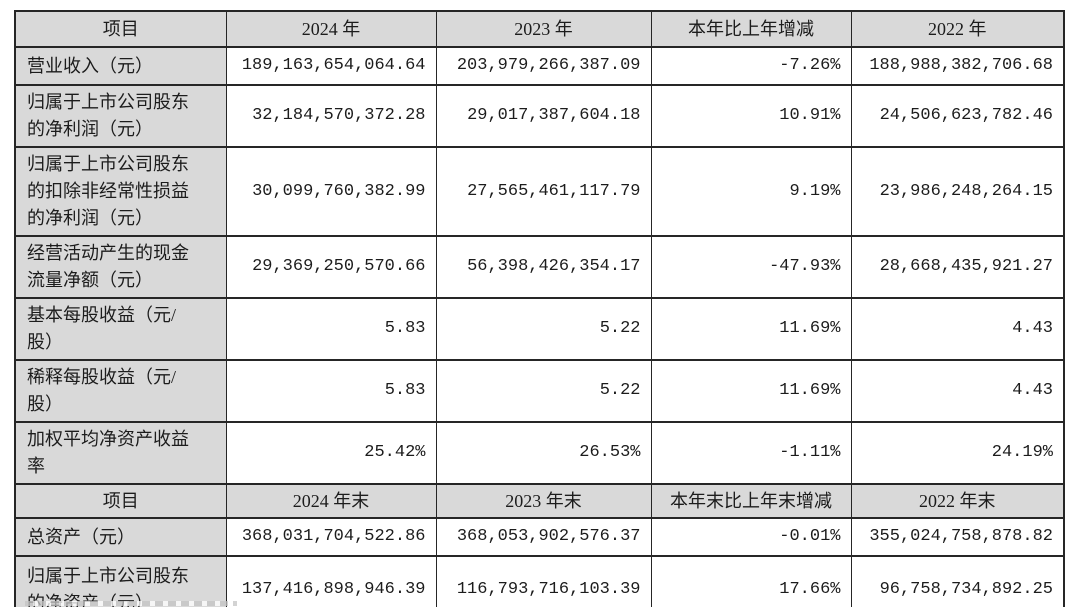 This screenshot has width=1080, height=607. What do you see at coordinates (331, 116) in the screenshot?
I see `value-cell: 32,184,570,372.28` at bounding box center [331, 116].